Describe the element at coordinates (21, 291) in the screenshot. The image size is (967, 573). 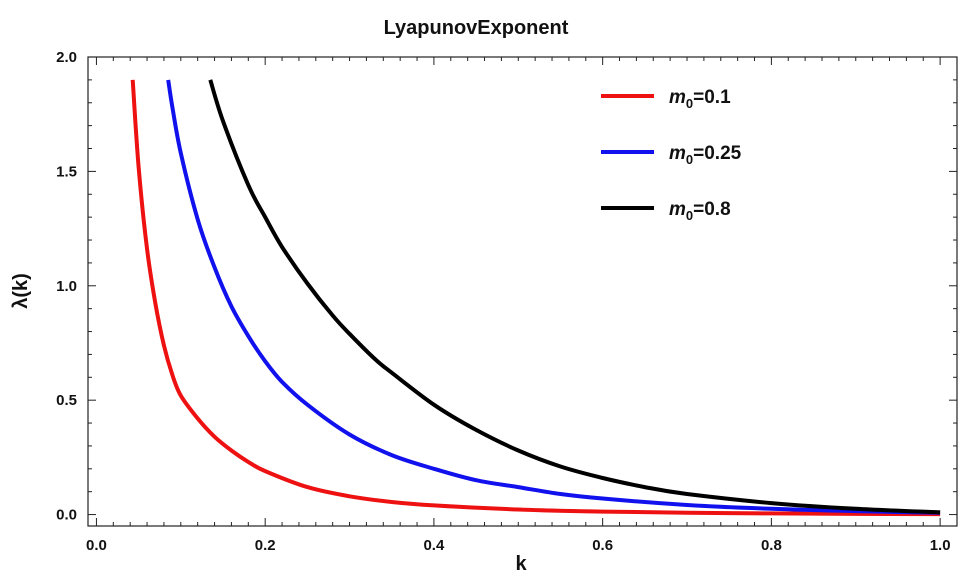
I see `y-axis-label: λ(k)` at that location.